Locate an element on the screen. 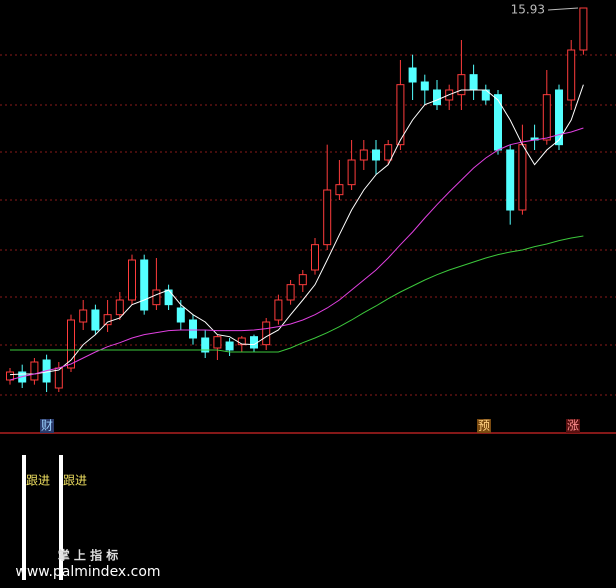  watermark: 掌 上 指 标 is located at coordinates (88, 555).